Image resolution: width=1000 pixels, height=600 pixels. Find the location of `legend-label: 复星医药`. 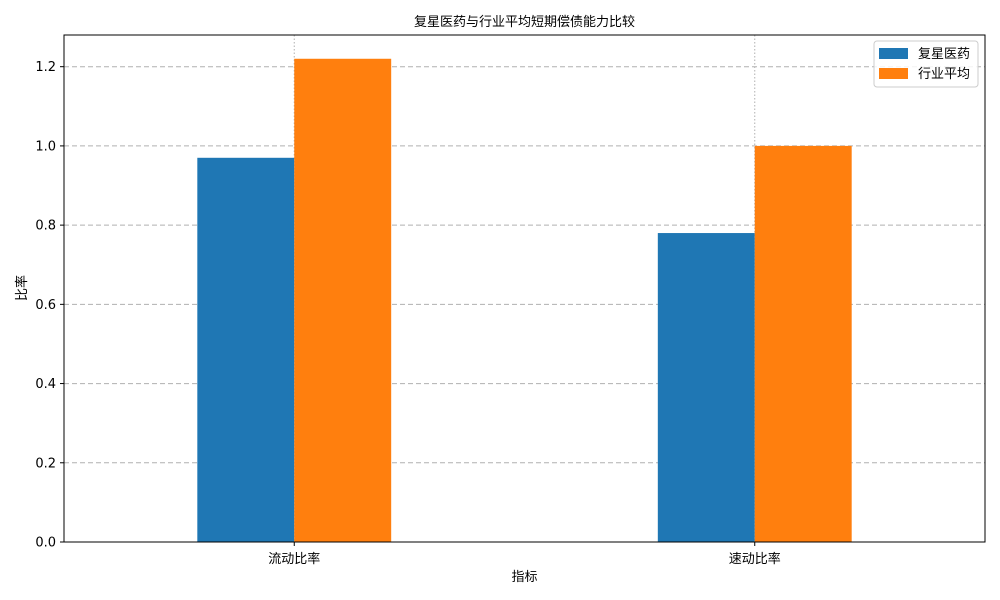

legend-label: 复星医药 is located at coordinates (944, 54).